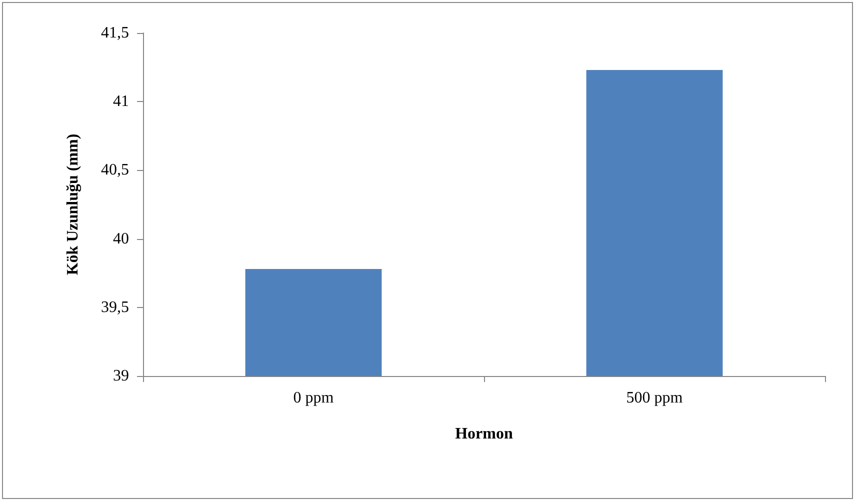 Image resolution: width=857 pixels, height=503 pixels. Describe the element at coordinates (655, 398) in the screenshot. I see `x-tick-label: 500 ppm` at that location.